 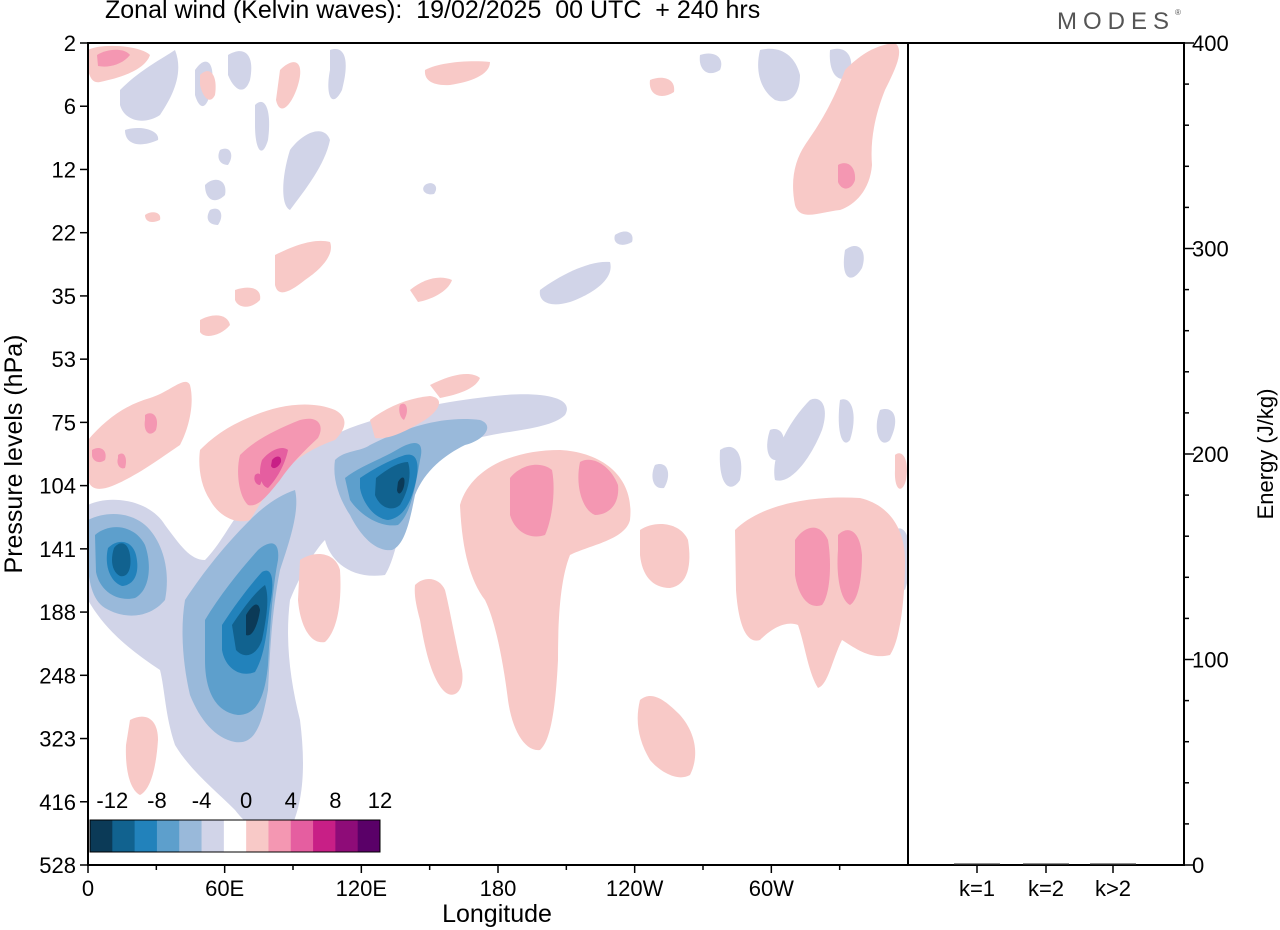 I want to click on colorbar-border, so click(x=235, y=836).